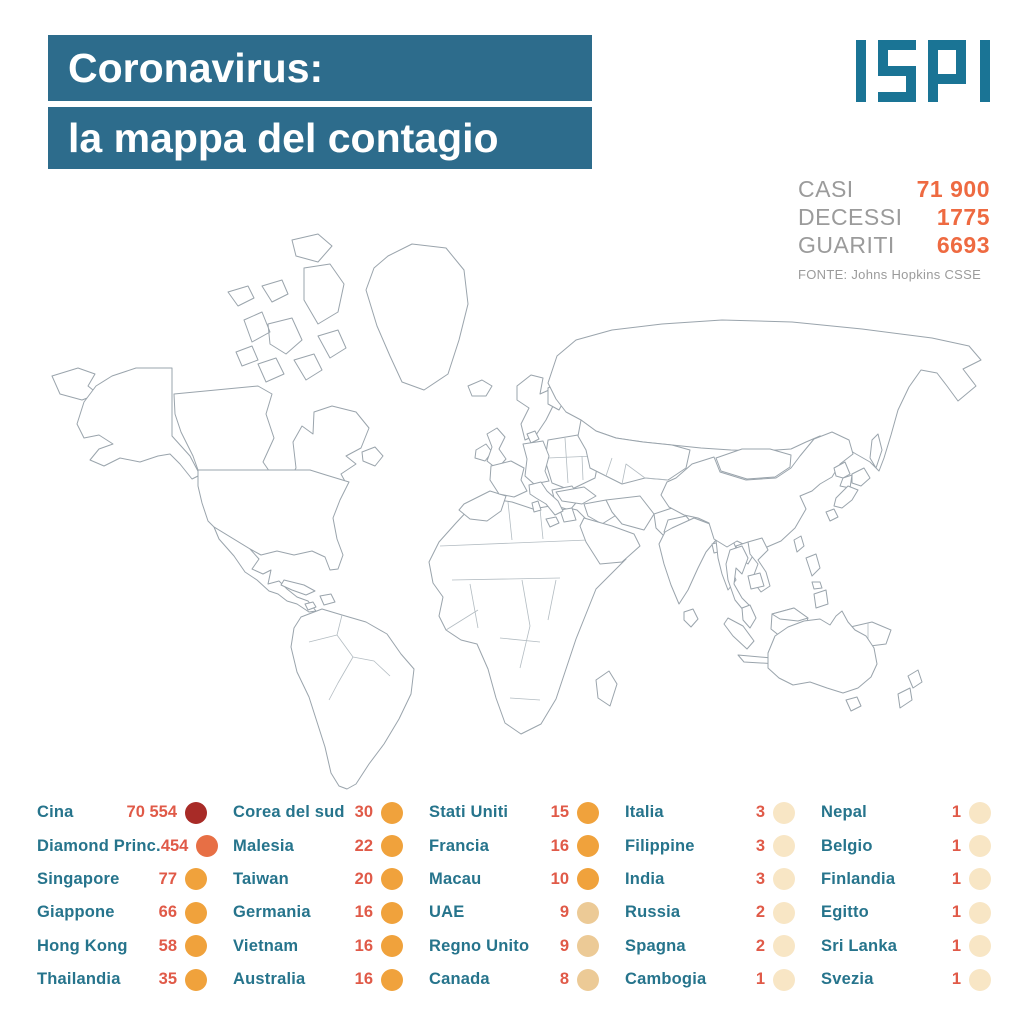  Describe the element at coordinates (261, 878) in the screenshot. I see `legend-country-name: Taiwan` at that location.